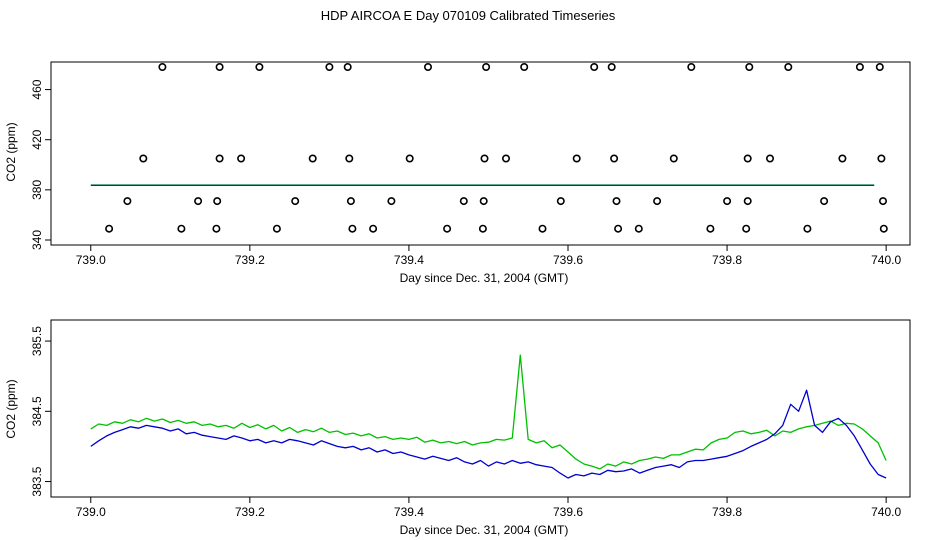 This screenshot has width=936, height=540. What do you see at coordinates (40, 164) in the screenshot?
I see `top-y-axis: 340 380 420 460` at bounding box center [40, 164].